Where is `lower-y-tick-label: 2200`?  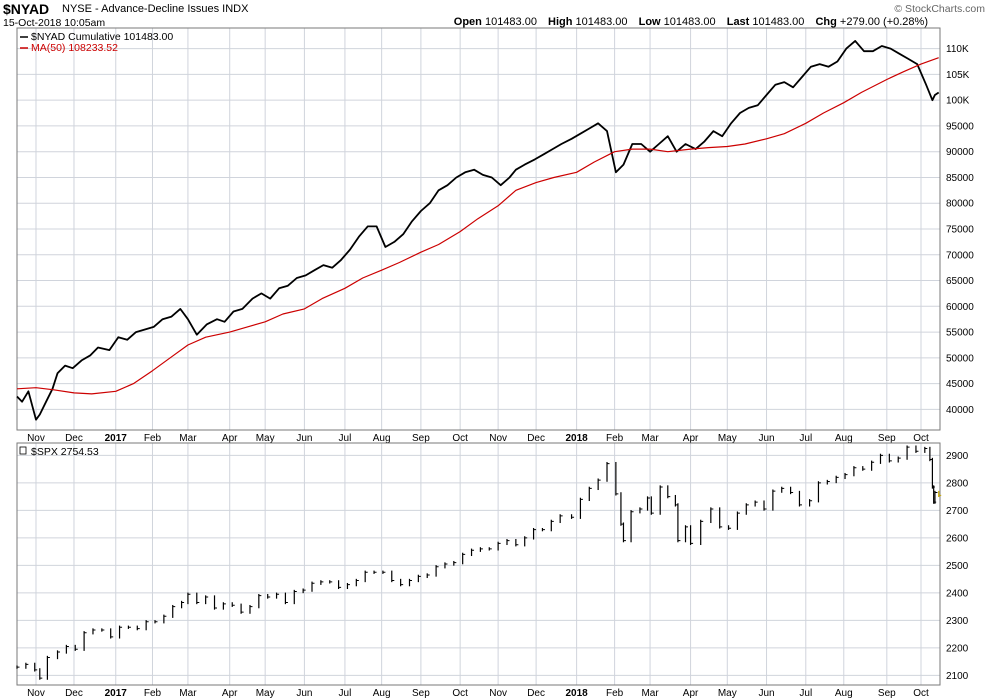 lower-y-tick-label: 2200 is located at coordinates (957, 648).